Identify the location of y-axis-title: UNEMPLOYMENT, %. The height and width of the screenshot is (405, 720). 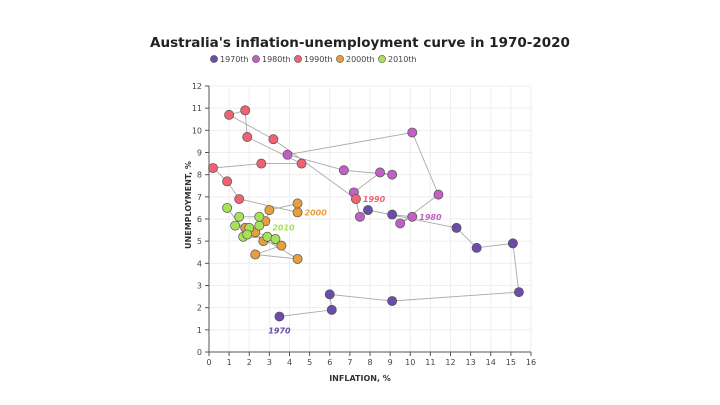
(188, 205).